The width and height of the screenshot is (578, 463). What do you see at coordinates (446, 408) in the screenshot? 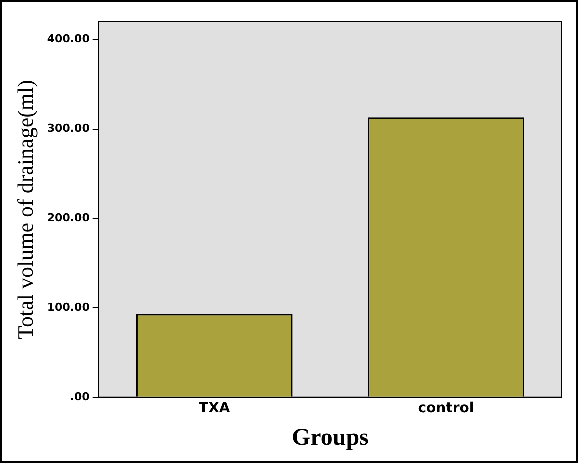
I see `x-tick-label: control` at bounding box center [446, 408].